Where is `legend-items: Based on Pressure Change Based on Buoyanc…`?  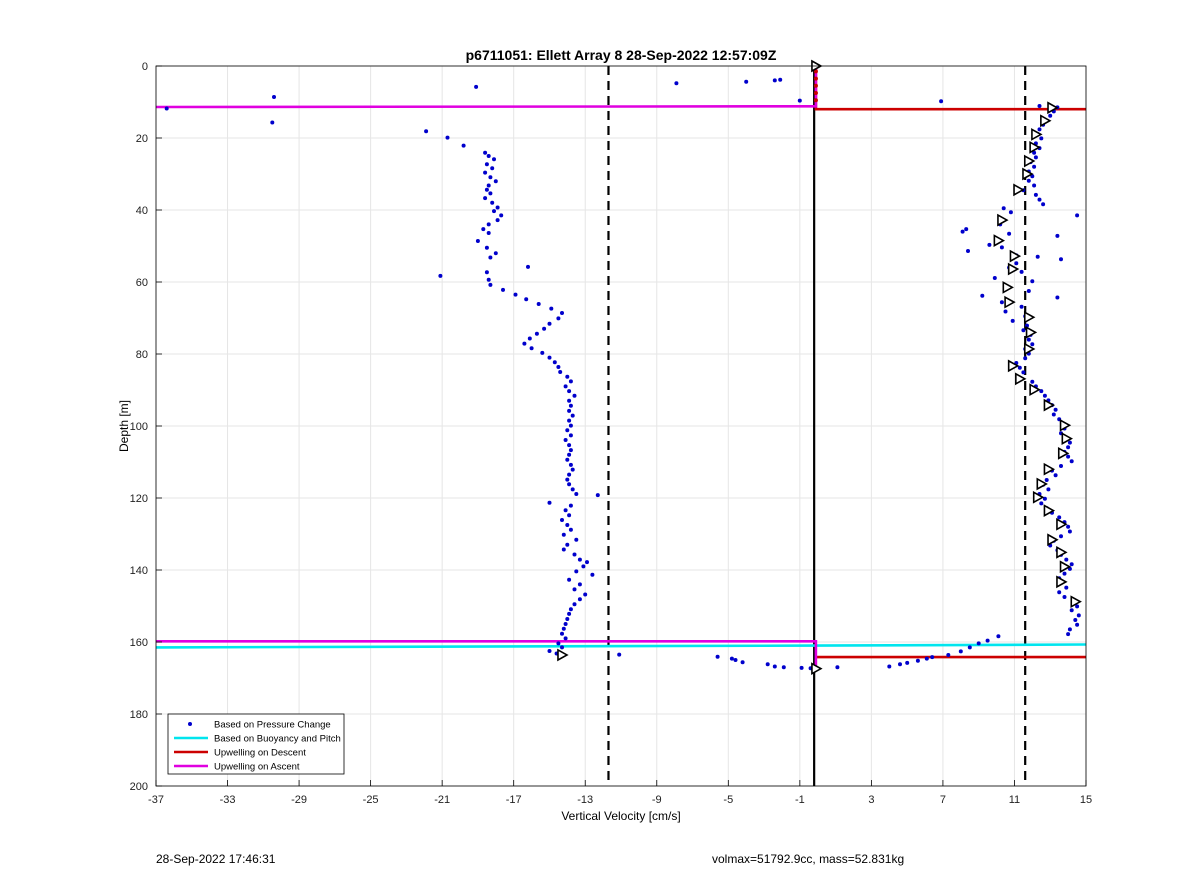 legend-items: Based on Pressure Change Based on Buoyanc… is located at coordinates (257, 746).